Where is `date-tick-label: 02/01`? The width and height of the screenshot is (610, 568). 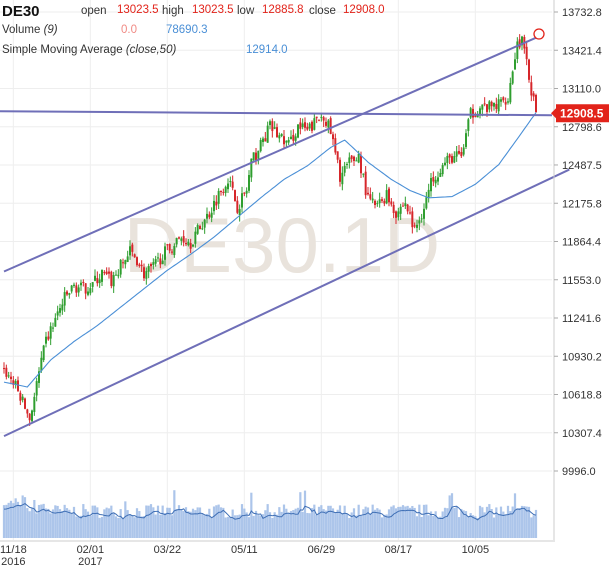 date-tick-label: 02/01 is located at coordinates (91, 550).